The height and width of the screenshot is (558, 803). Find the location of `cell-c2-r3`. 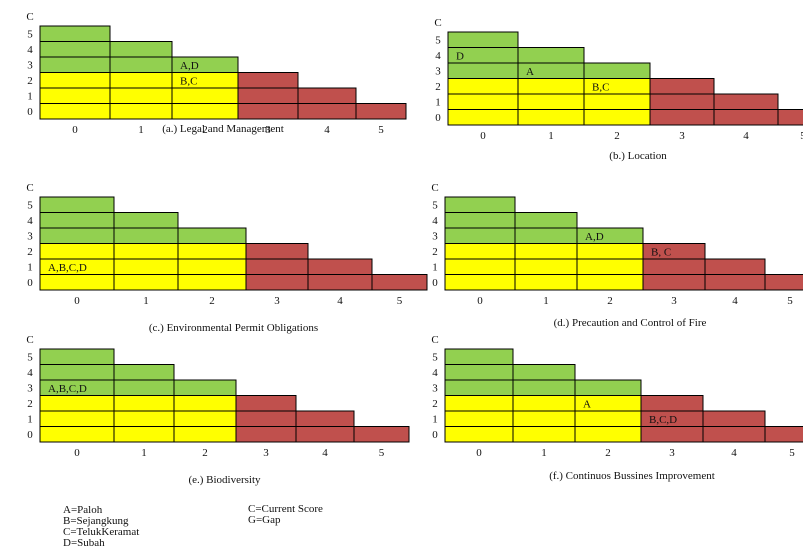

cell-c2-r3 is located at coordinates (212, 235).